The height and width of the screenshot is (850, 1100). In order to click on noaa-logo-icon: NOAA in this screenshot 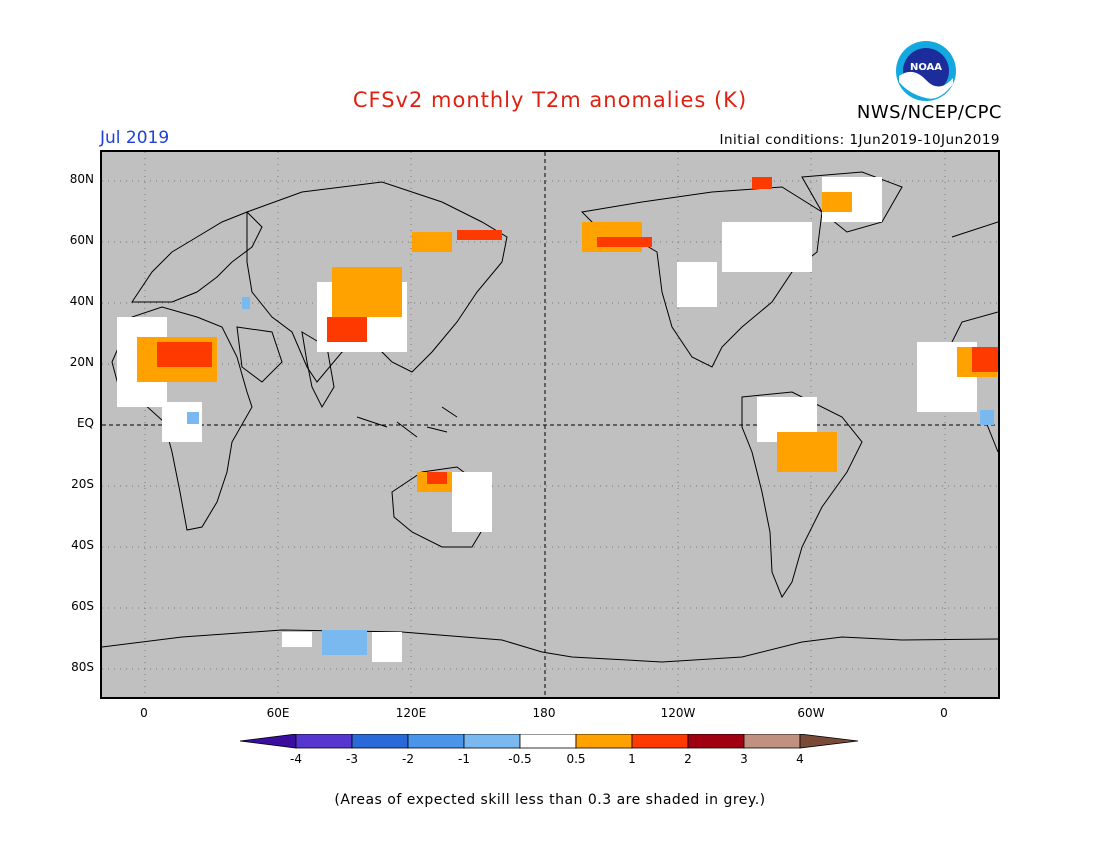, I will do `click(926, 71)`.